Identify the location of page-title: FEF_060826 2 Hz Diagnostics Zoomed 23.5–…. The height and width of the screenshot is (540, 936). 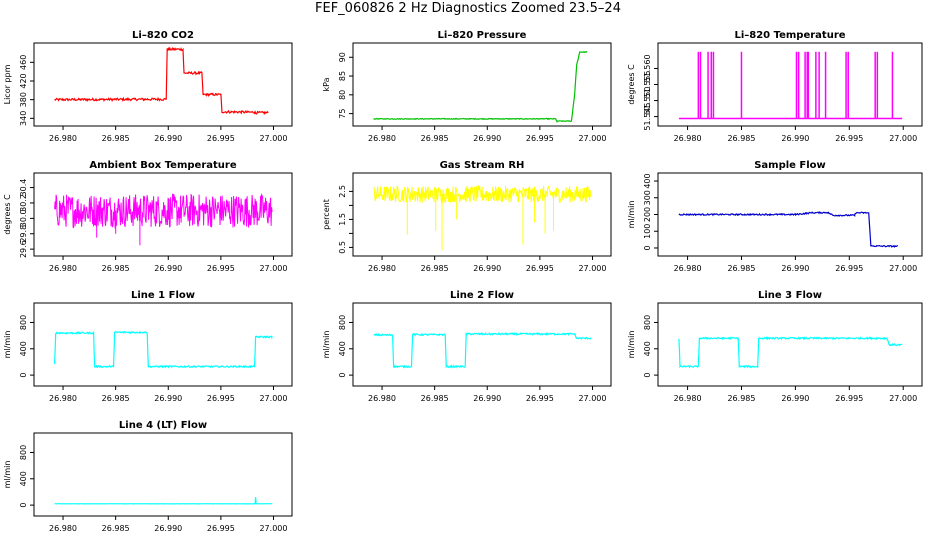
(468, 8).